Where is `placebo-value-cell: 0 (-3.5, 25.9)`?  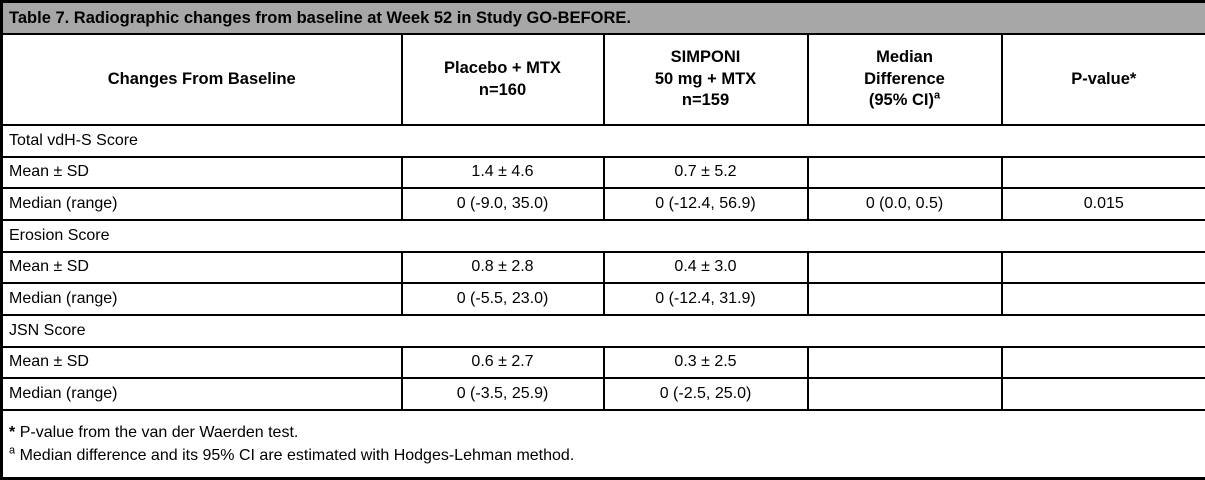 placebo-value-cell: 0 (-3.5, 25.9) is located at coordinates (502, 394).